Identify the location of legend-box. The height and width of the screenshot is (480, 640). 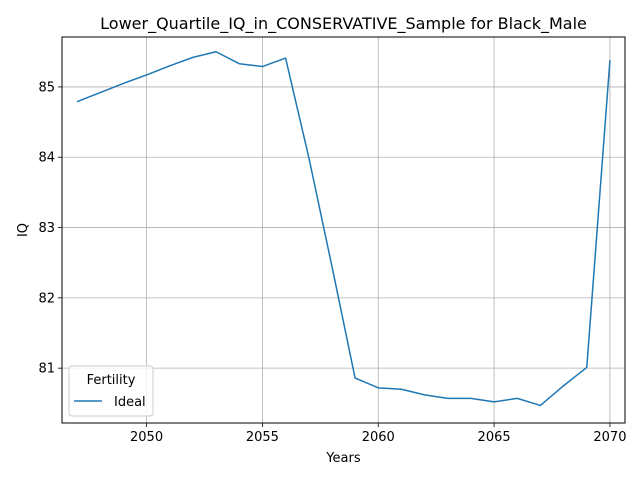
(111, 391).